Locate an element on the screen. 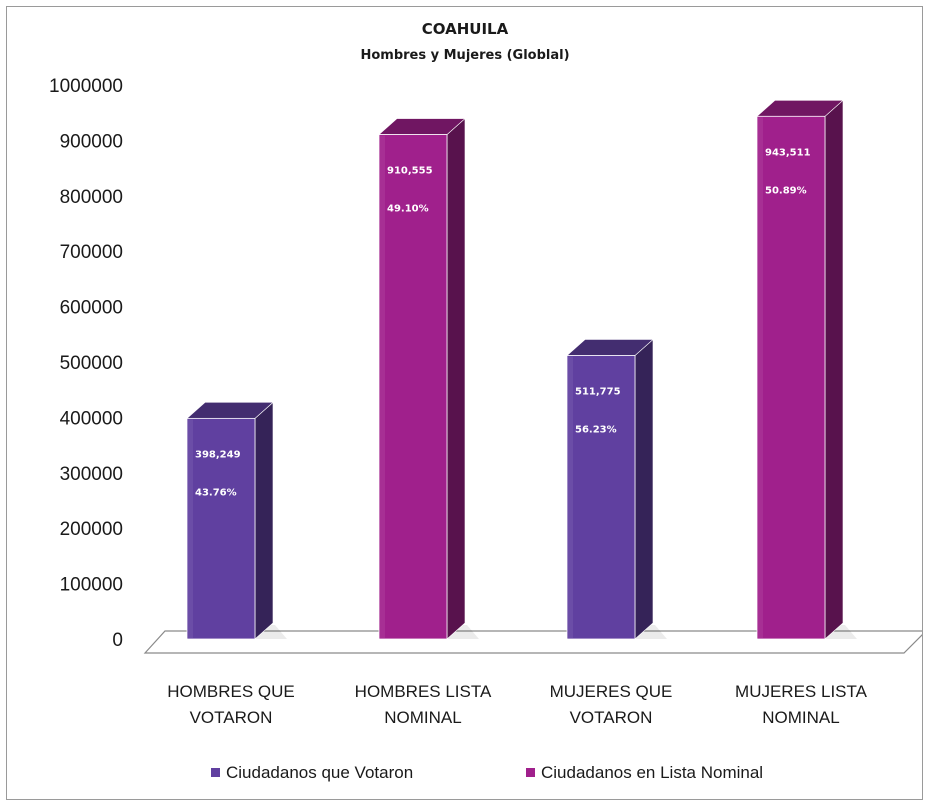 This screenshot has width=929, height=806. y-tick-label: 400000 is located at coordinates (91, 418).